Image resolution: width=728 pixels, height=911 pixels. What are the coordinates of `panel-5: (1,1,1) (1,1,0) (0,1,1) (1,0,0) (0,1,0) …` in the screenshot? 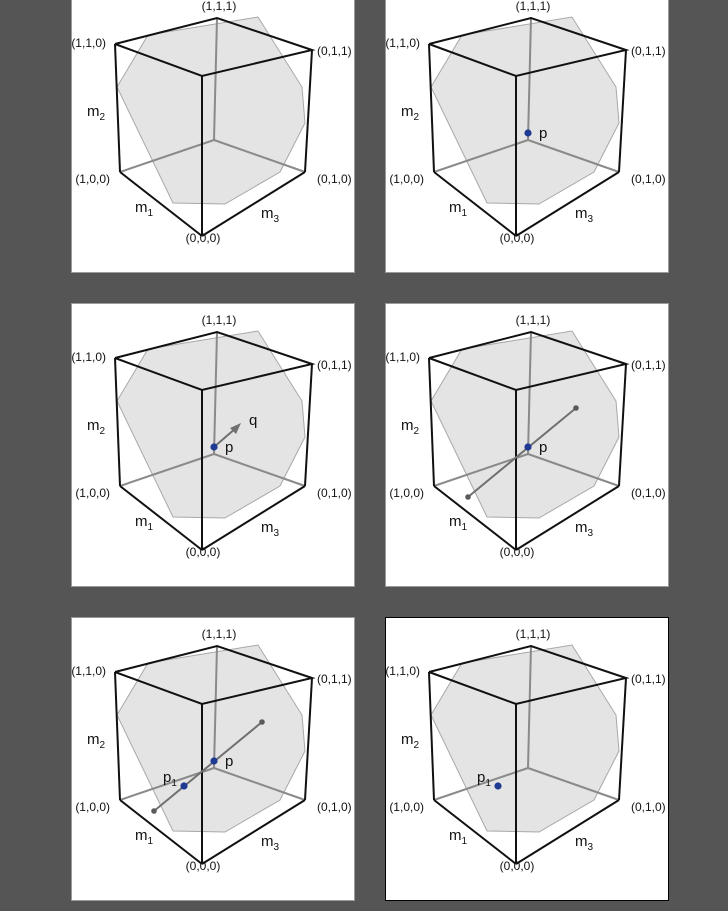 It's located at (213, 759).